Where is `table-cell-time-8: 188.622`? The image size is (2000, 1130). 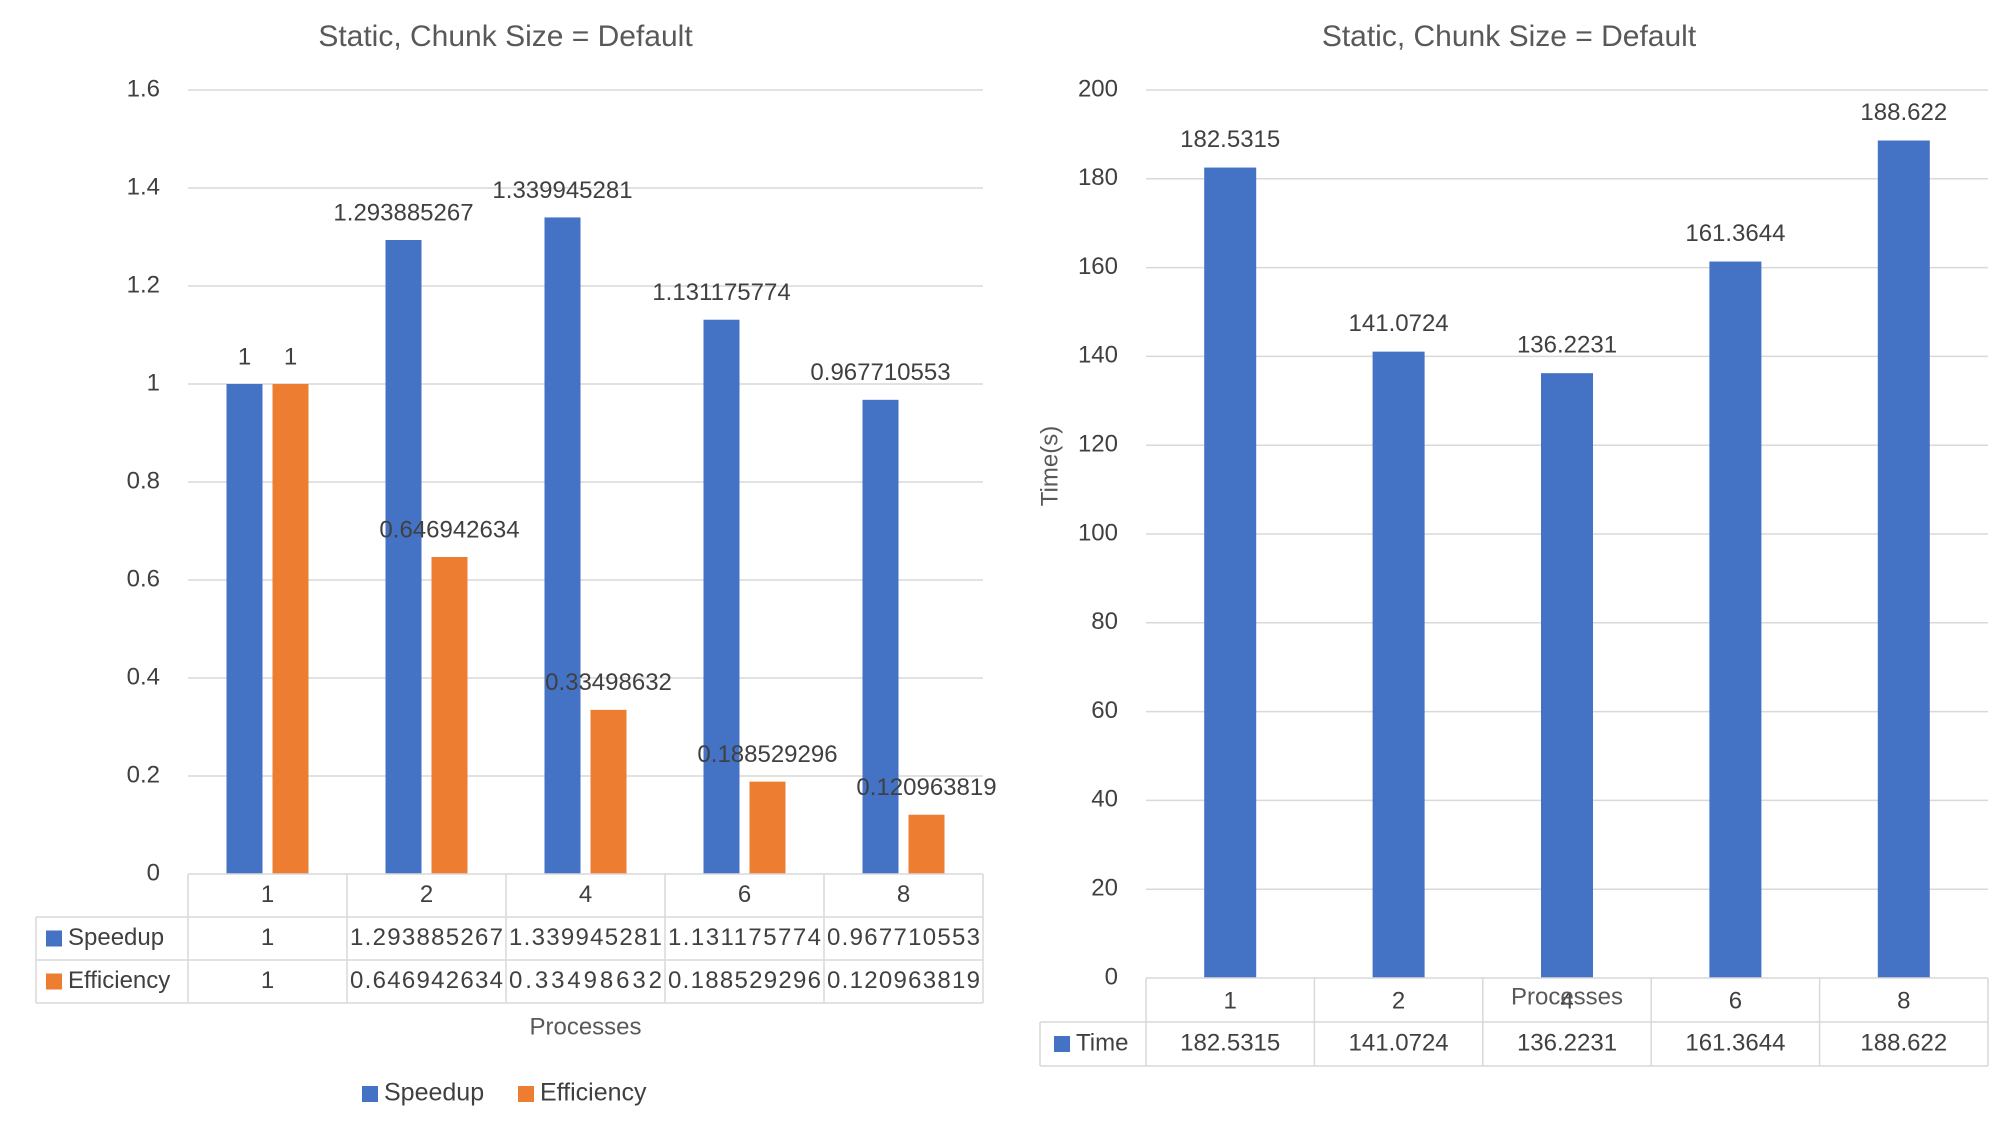
table-cell-time-8: 188.622 is located at coordinates (1903, 1042).